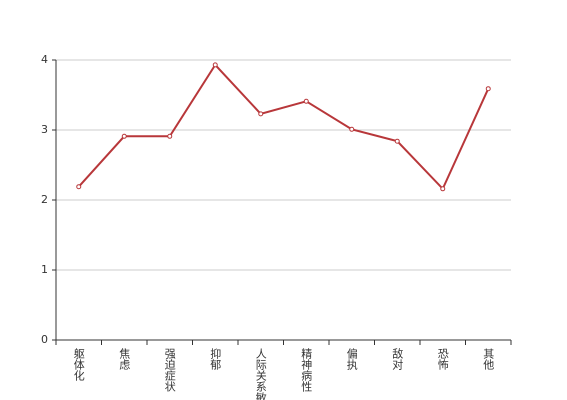 Image resolution: width=567 pixels, height=400 pixels. What do you see at coordinates (215, 358) in the screenshot?
I see `x-tick-label: 抑郁` at bounding box center [215, 358].